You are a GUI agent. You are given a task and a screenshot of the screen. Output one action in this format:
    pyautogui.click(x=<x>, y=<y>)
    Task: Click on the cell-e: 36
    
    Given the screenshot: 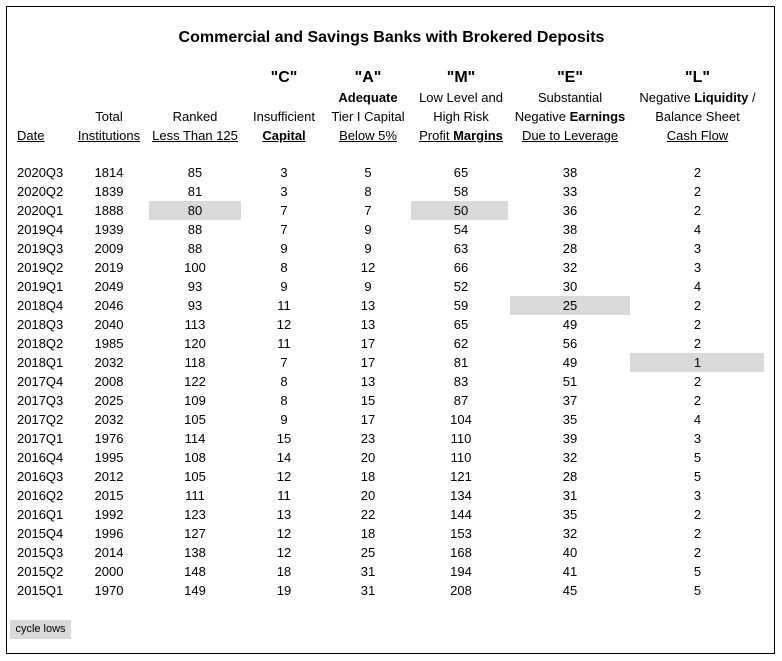 What is the action you would take?
    pyautogui.click(x=570, y=210)
    